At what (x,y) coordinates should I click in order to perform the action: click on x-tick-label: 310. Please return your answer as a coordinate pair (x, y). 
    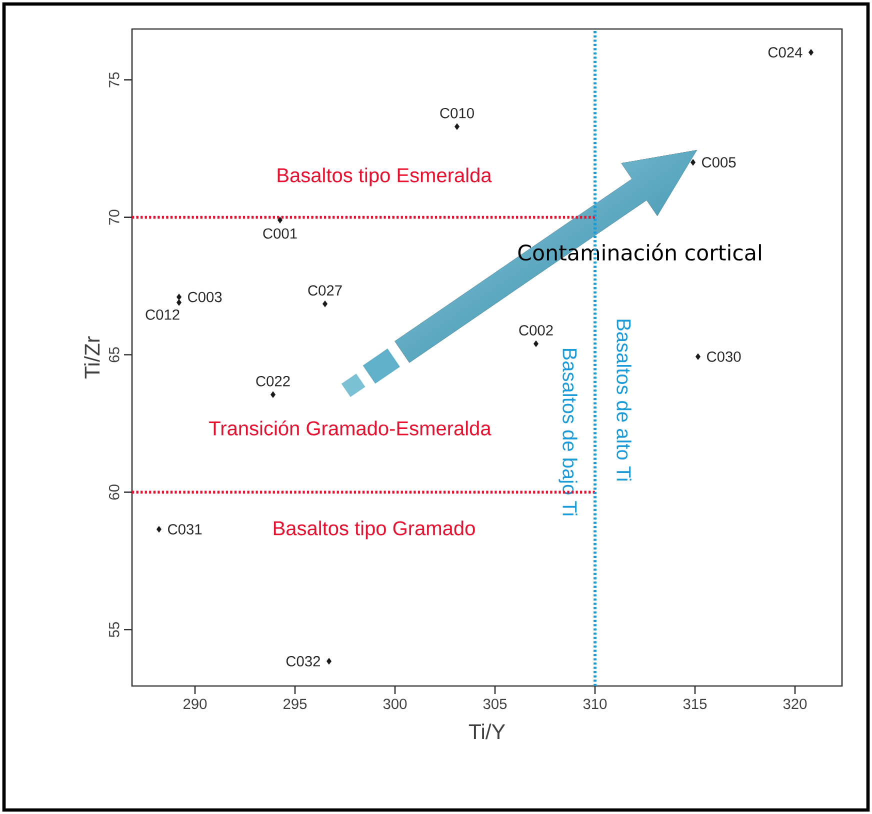
    Looking at the image, I should click on (595, 704).